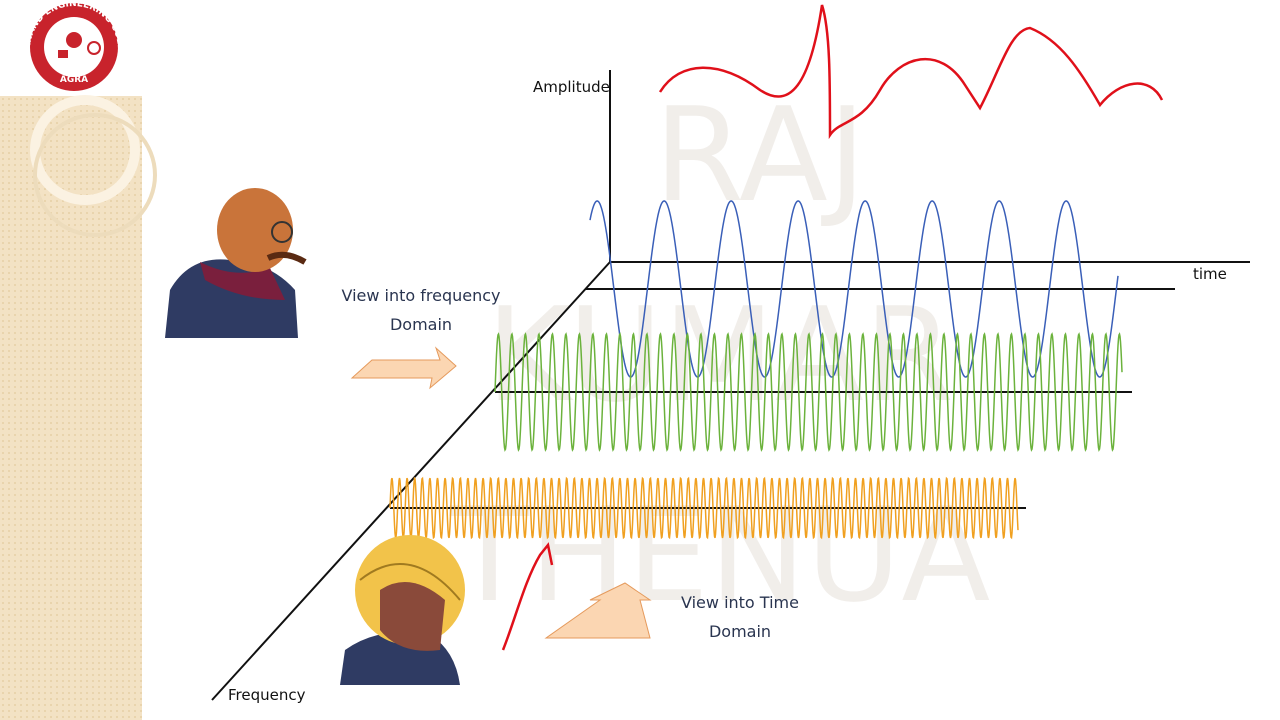 This screenshot has width=1280, height=720. What do you see at coordinates (760, 155) in the screenshot?
I see `watermark-line: RAJ` at bounding box center [760, 155].